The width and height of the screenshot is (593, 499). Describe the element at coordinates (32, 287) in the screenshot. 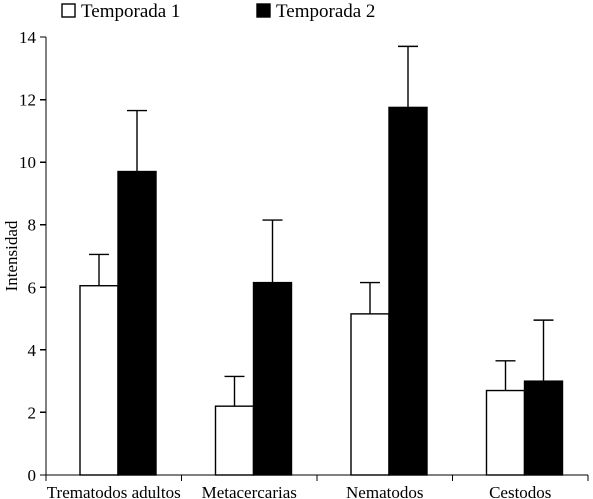

I see `y-tick-label: 6` at that location.